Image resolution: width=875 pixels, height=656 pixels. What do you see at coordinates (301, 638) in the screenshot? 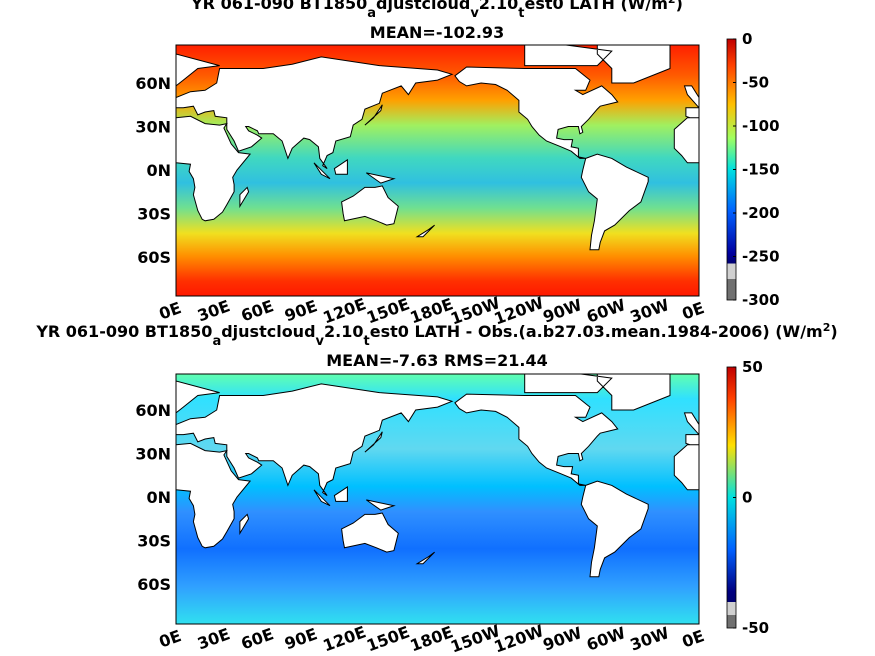
I see `lon-label: 90E` at bounding box center [301, 638].